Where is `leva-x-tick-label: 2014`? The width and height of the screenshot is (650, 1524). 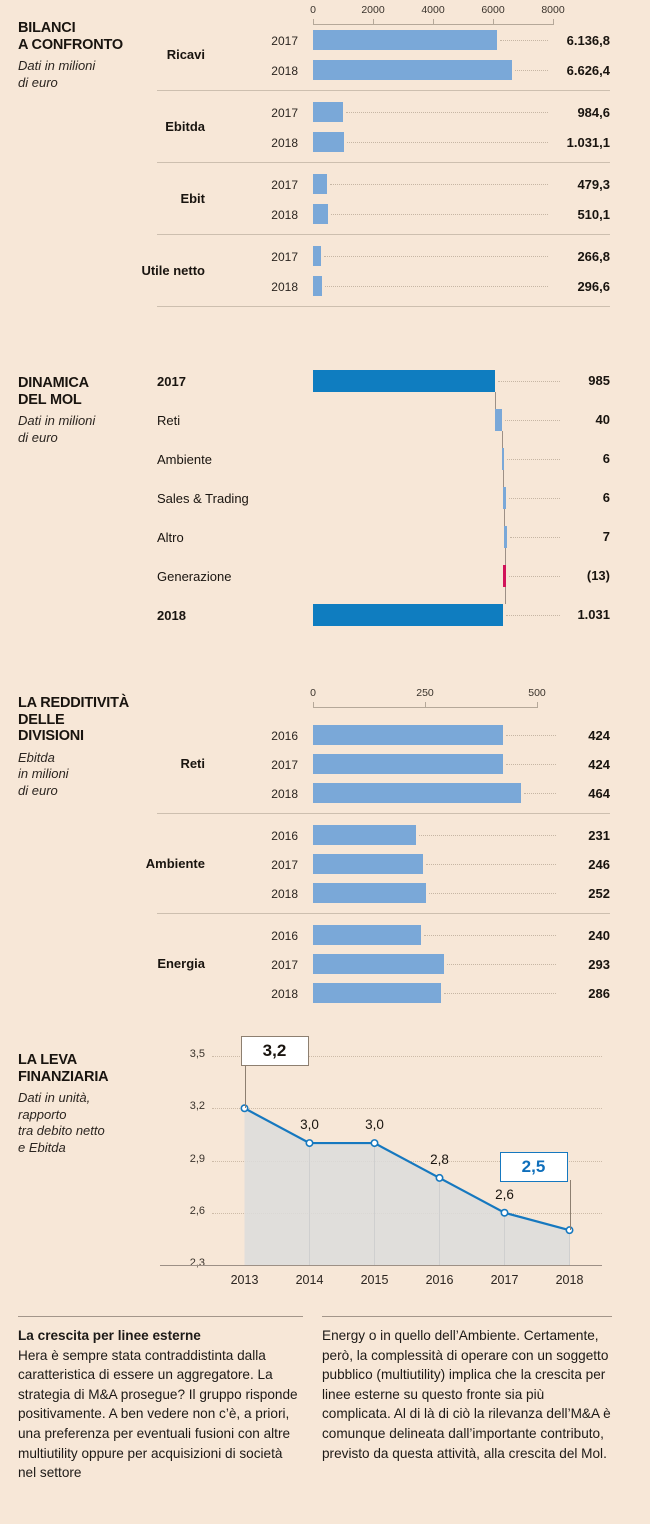 leva-x-tick-label: 2014 is located at coordinates (309, 1280).